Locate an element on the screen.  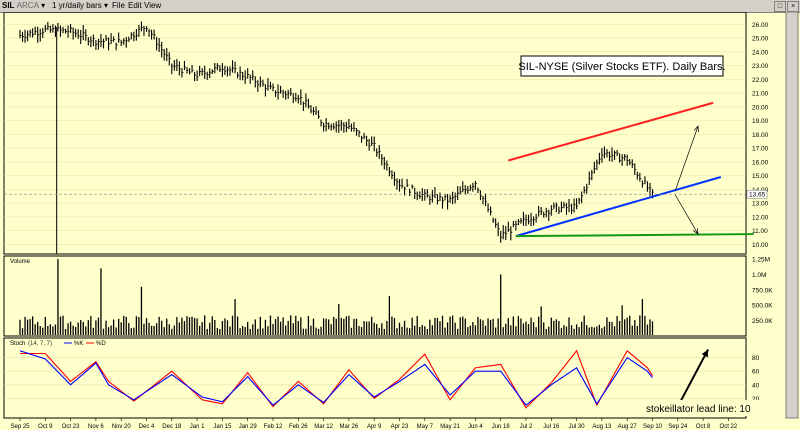
x-tick-label: Dec 18 is located at coordinates (172, 427).